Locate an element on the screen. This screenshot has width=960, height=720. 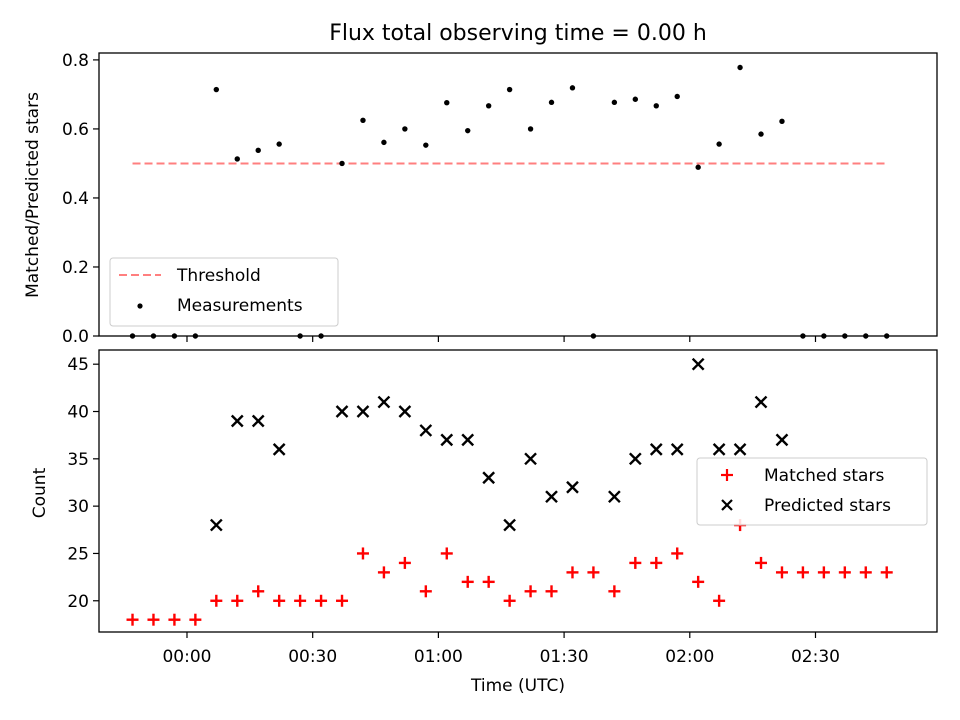
bottom-x-tick-label: 00:00 is located at coordinates (186, 657).